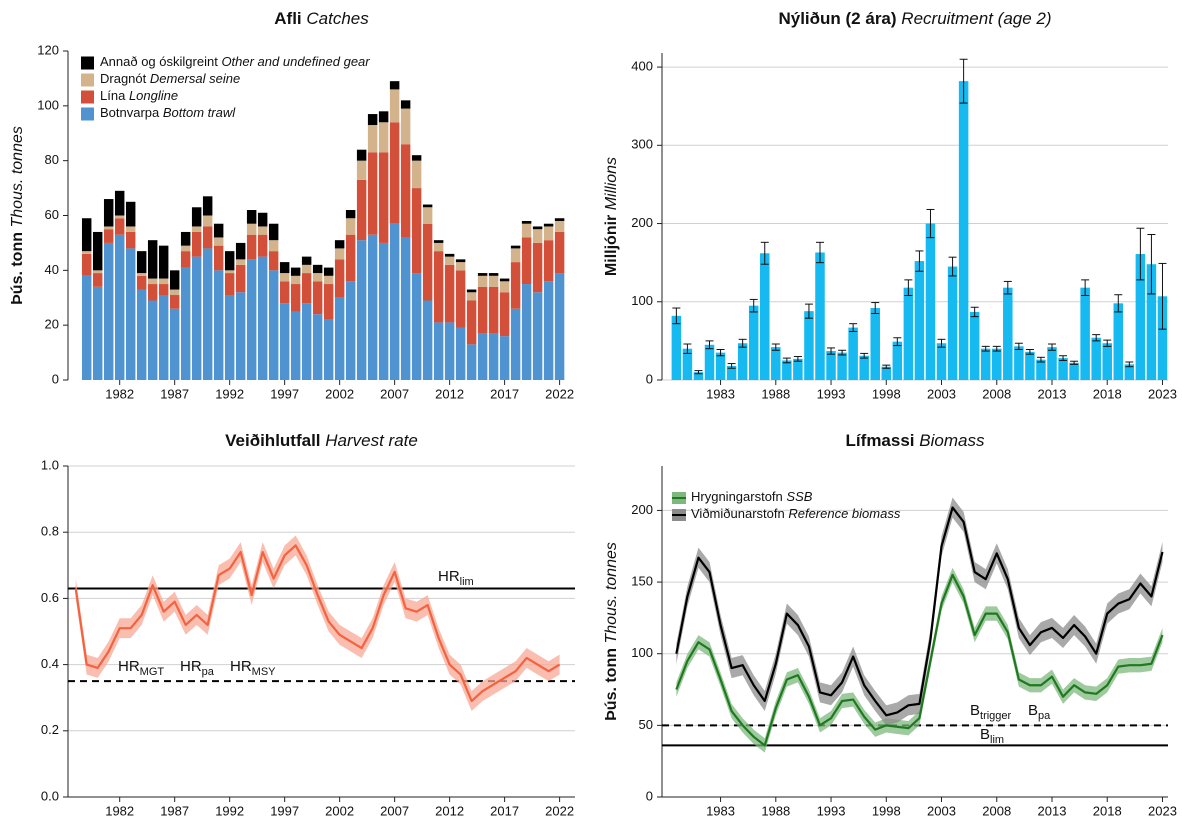 The width and height of the screenshot is (1182, 821). I want to click on x-tick-label: 1993, so click(831, 393).